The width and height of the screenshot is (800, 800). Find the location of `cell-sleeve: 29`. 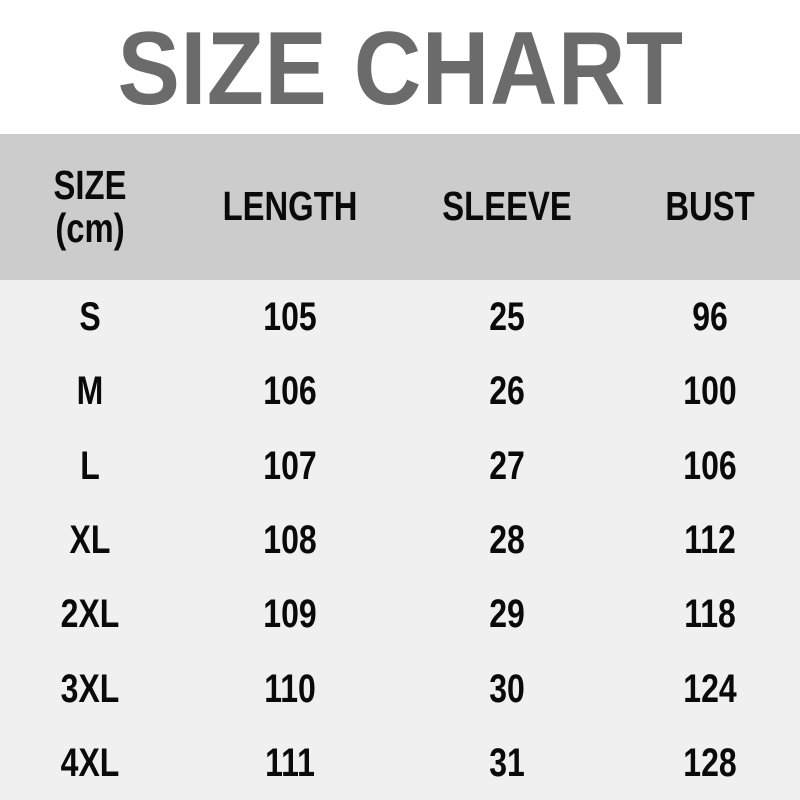

cell-sleeve: 29 is located at coordinates (507, 614).